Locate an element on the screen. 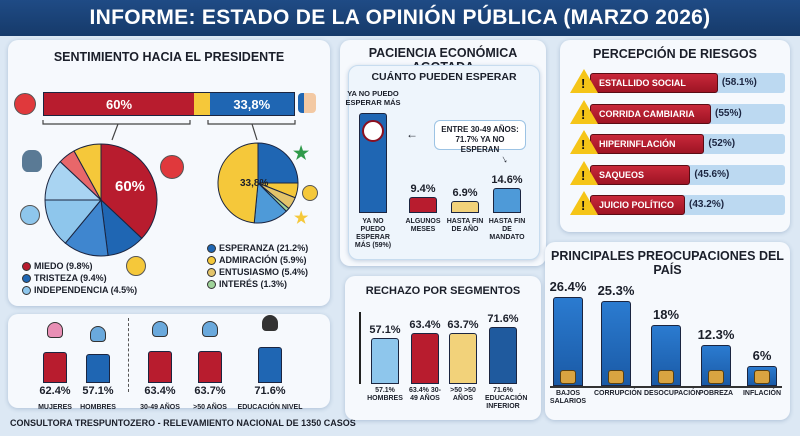 The image size is (800, 436). risk-value: (43.2%) is located at coordinates (707, 204).